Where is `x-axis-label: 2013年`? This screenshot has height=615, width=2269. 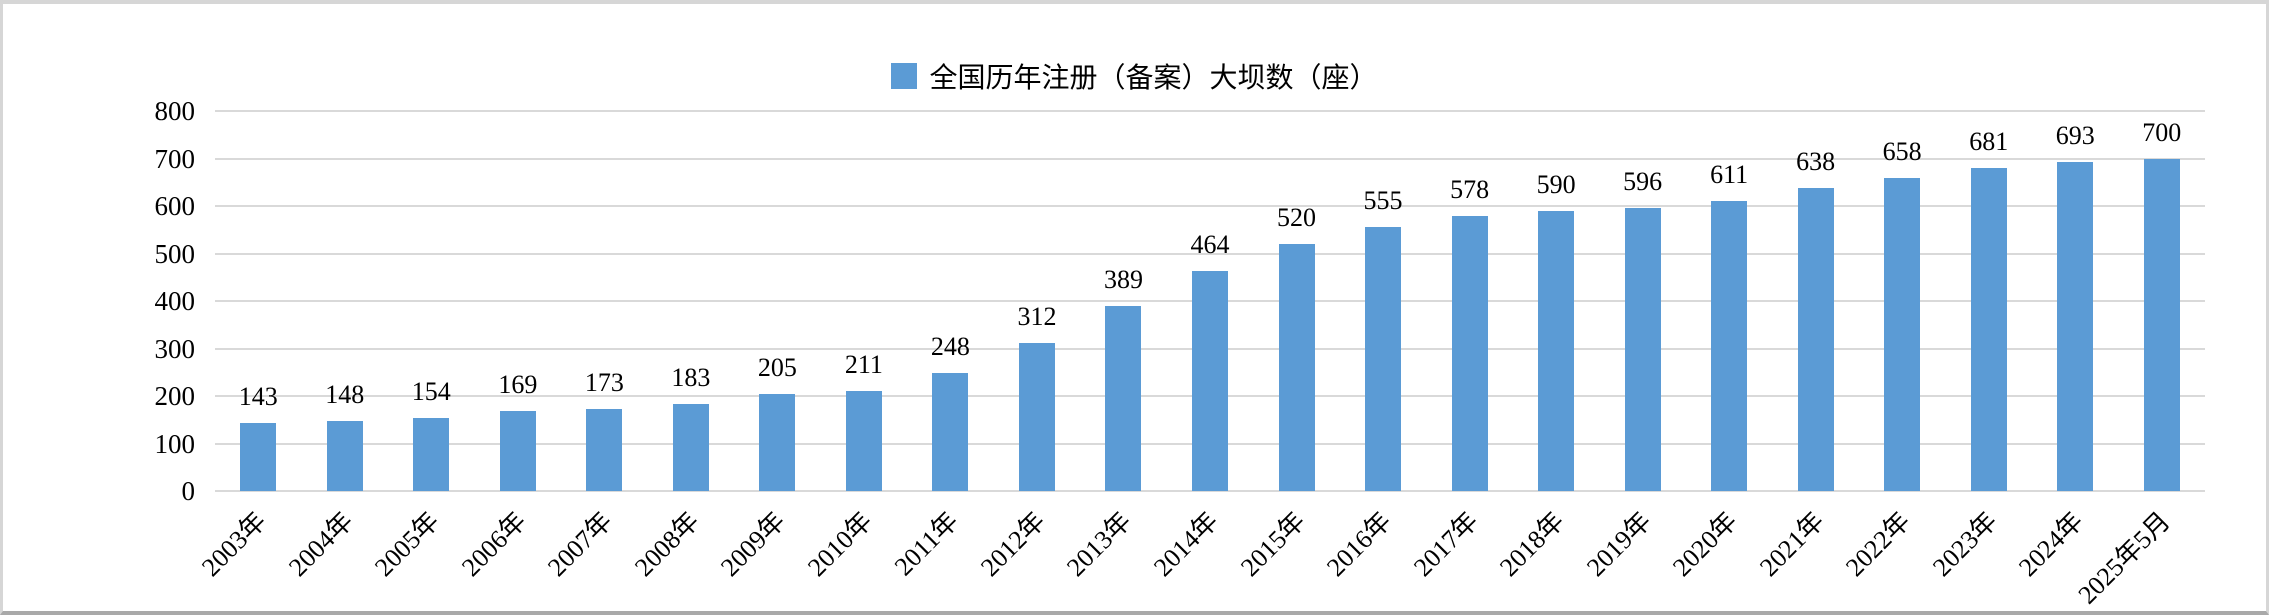
x-axis-label: 2013年 is located at coordinates (1099, 544).